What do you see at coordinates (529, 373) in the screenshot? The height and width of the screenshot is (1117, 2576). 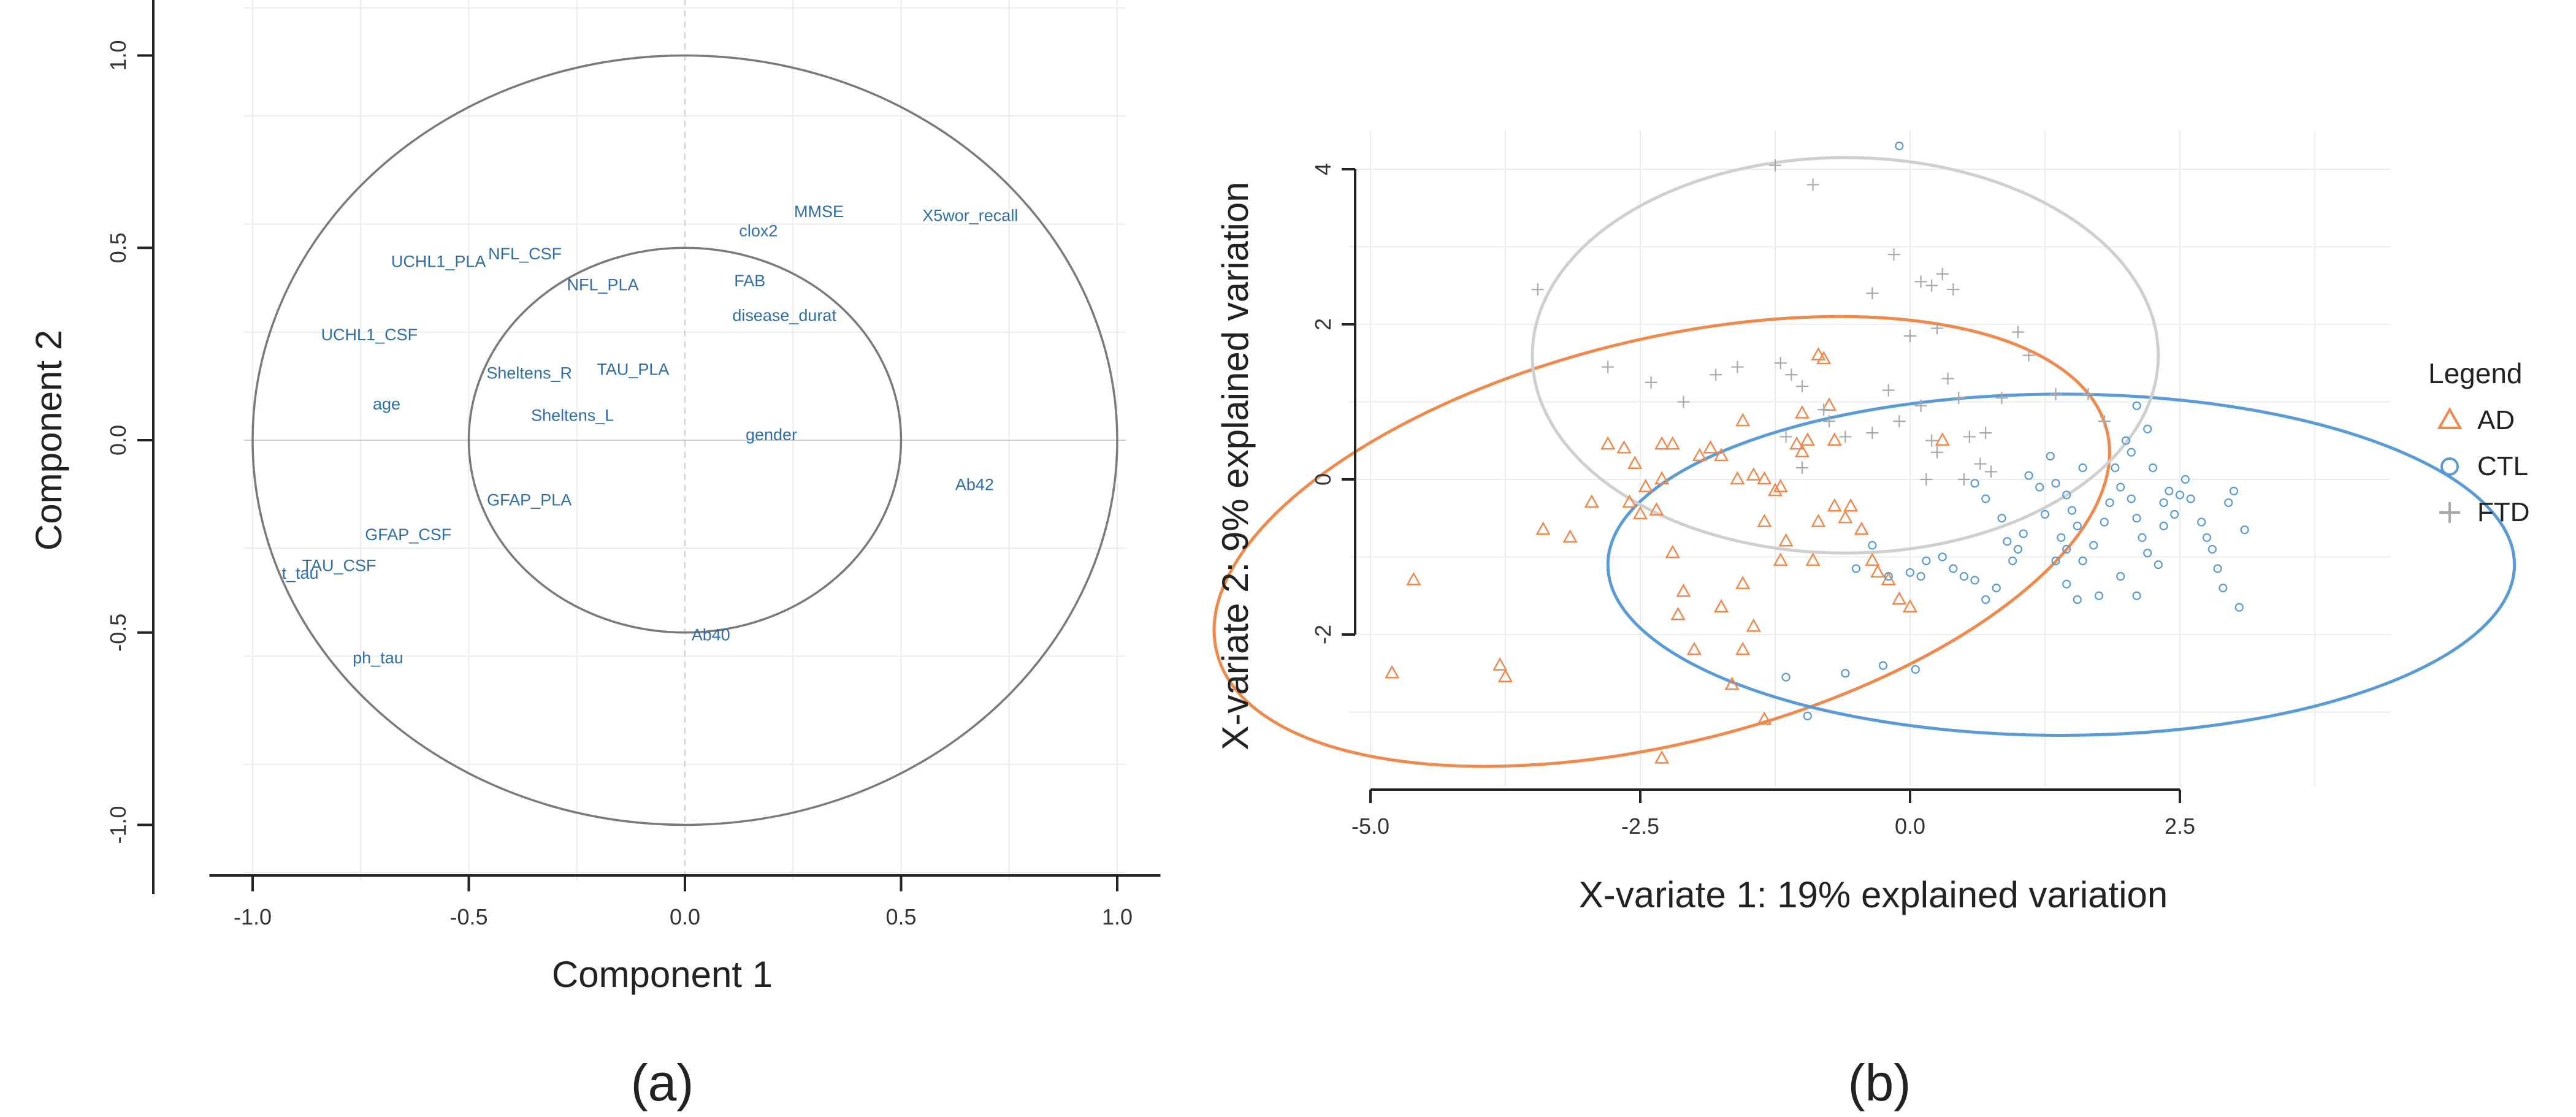 I see `variable-label: Sheltens_R` at bounding box center [529, 373].